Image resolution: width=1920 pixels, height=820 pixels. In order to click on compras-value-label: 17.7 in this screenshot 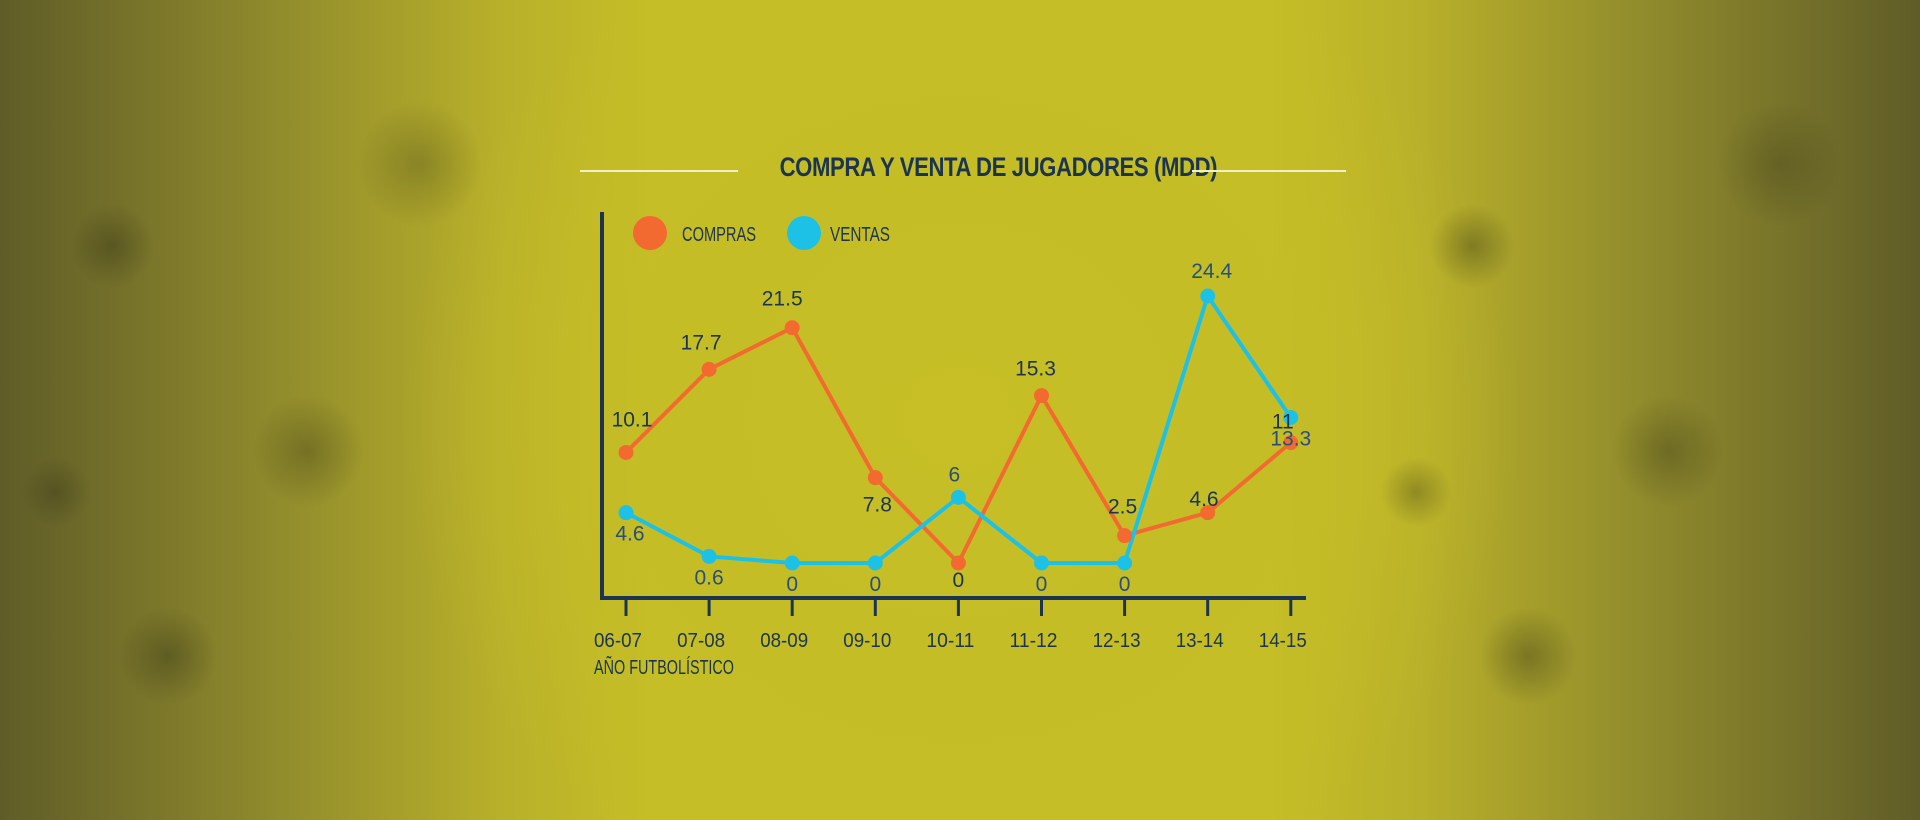, I will do `click(701, 342)`.